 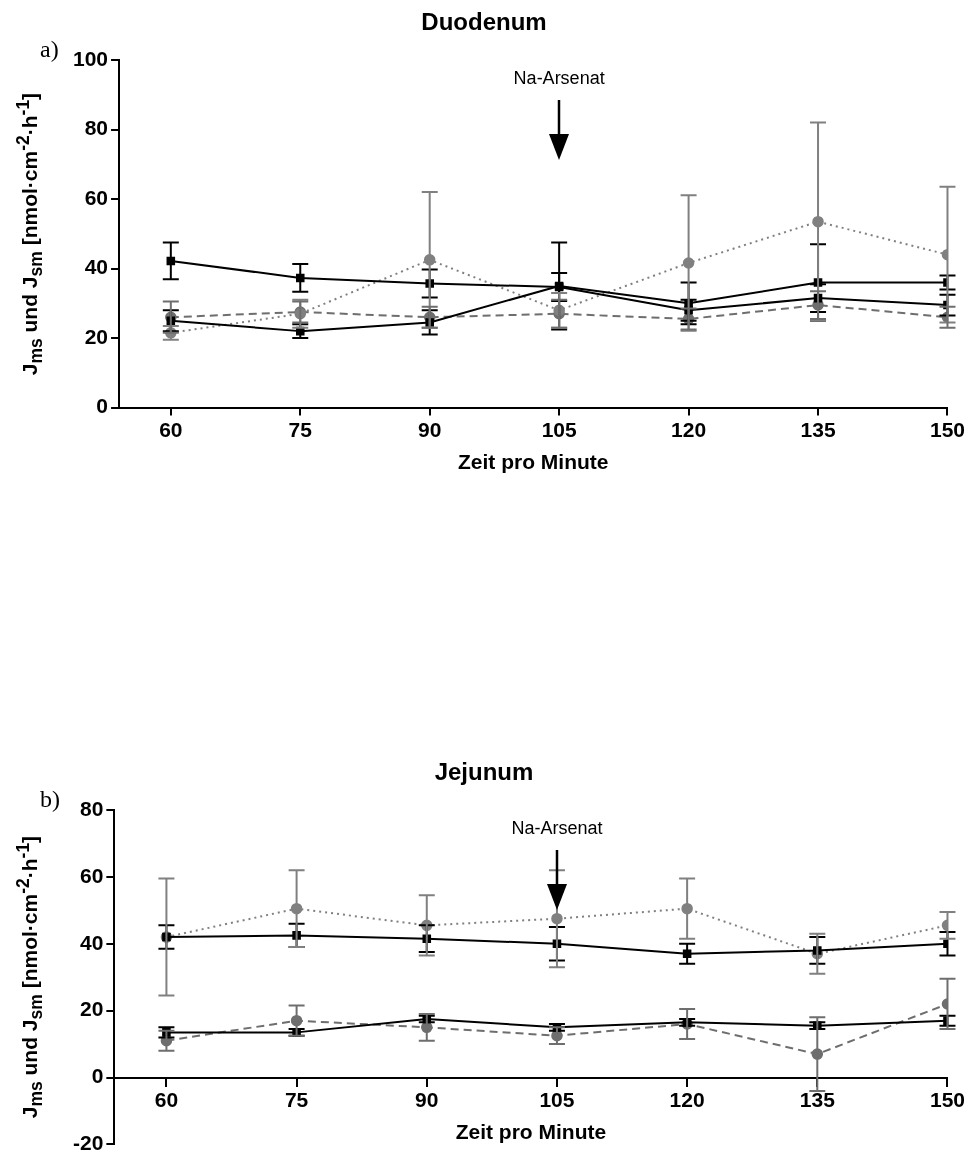 What do you see at coordinates (484, 772) in the screenshot?
I see `chart-title: Jejunum` at bounding box center [484, 772].